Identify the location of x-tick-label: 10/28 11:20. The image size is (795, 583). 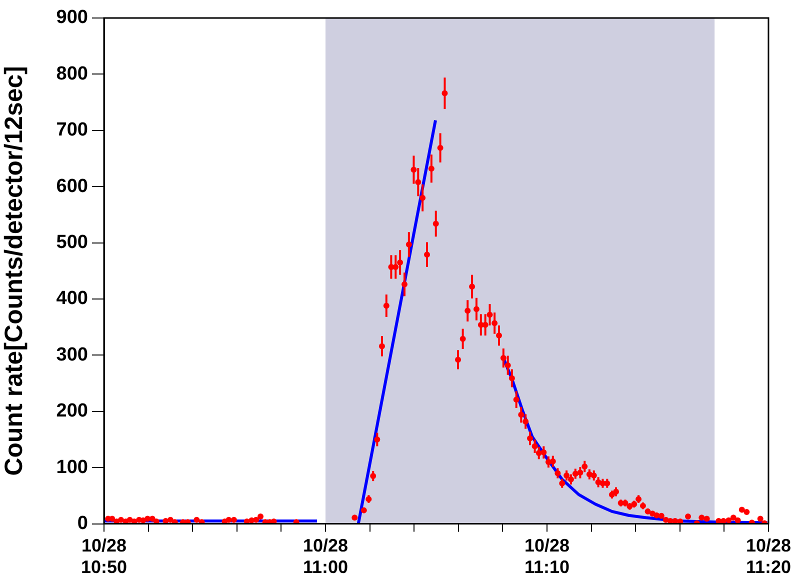
(768, 557).